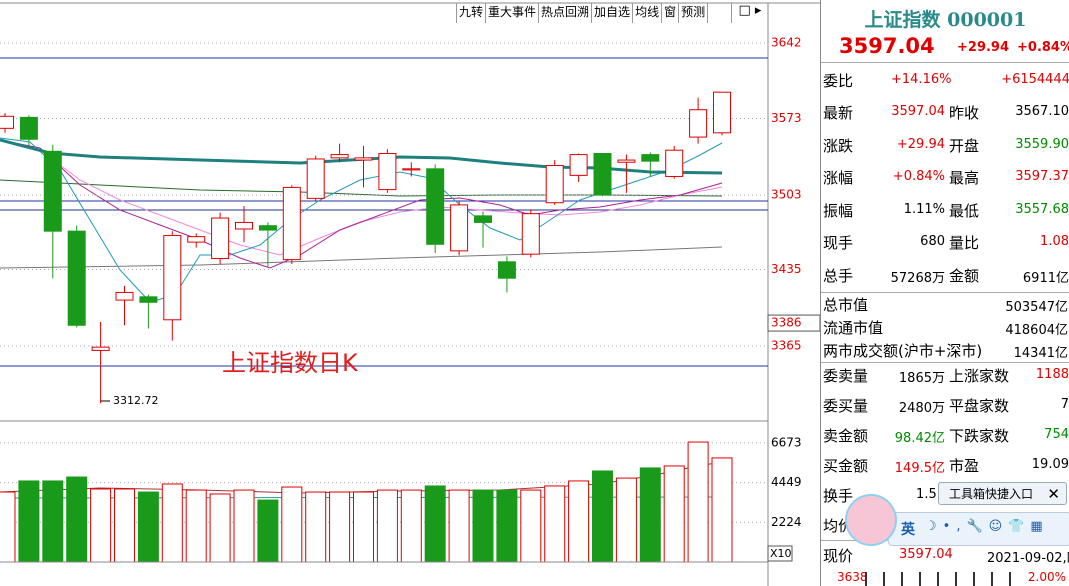  I want to click on row-value: 2480万, so click(921, 408).